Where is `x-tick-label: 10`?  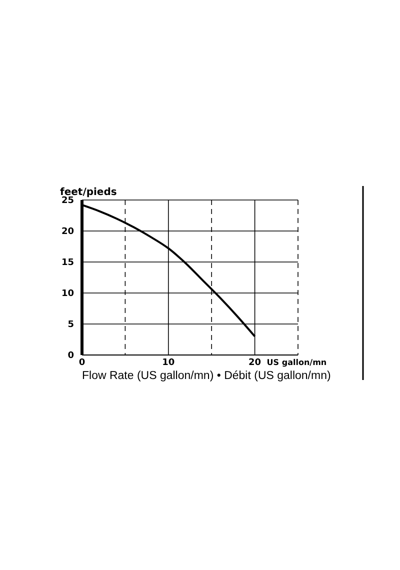
x-tick-label: 10 is located at coordinates (168, 363).